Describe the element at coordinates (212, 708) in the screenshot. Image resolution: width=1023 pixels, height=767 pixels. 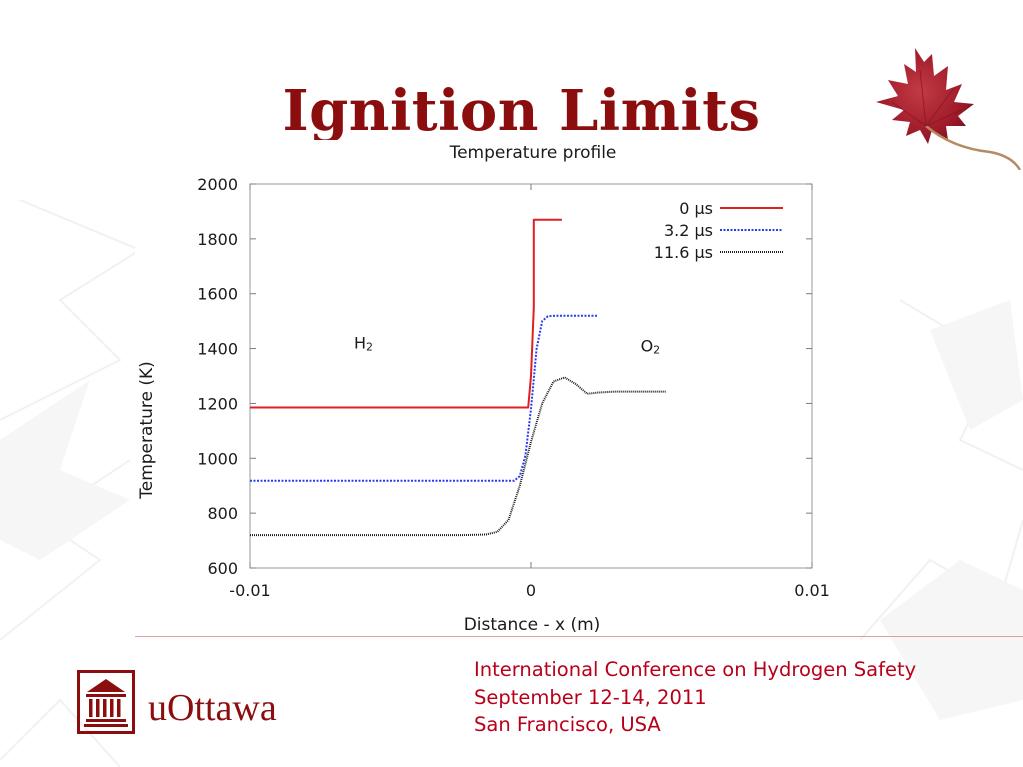
I see `uottawa-wordmark: uOttawa` at that location.